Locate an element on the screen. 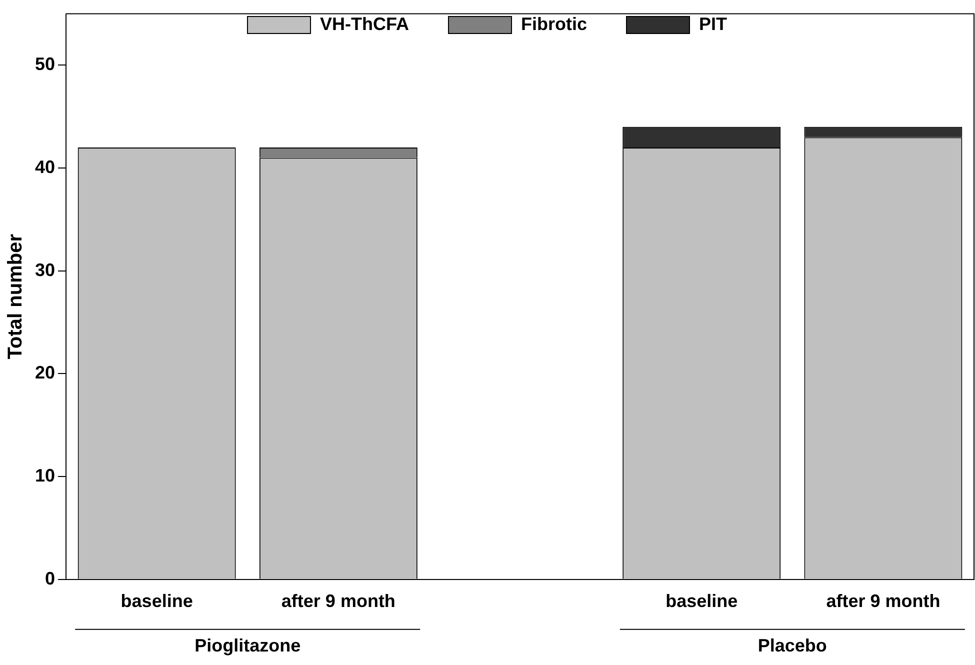  y-tick-label: 50 is located at coordinates (45, 64).